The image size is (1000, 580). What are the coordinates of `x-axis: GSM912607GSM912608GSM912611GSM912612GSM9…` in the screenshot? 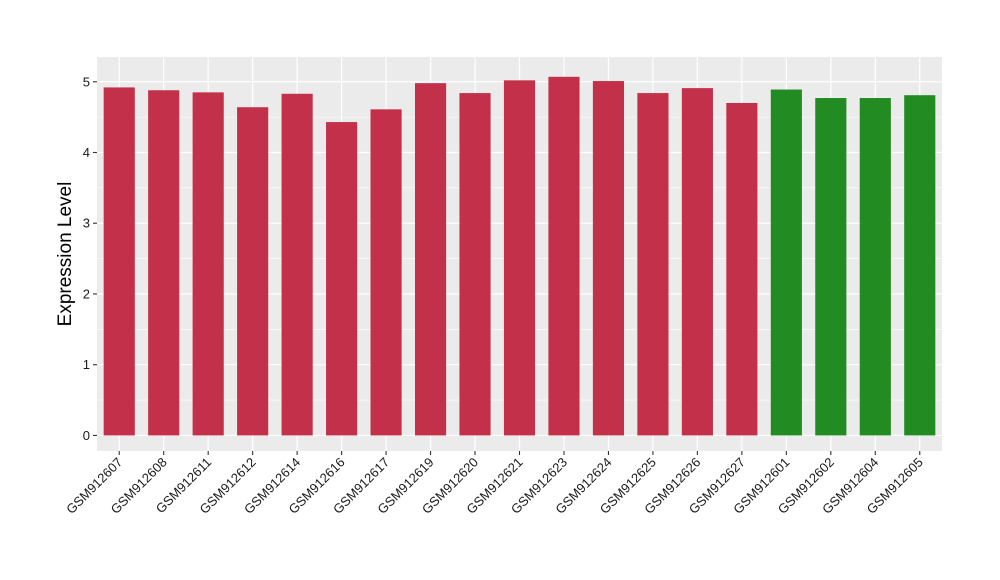 It's located at (494, 484).